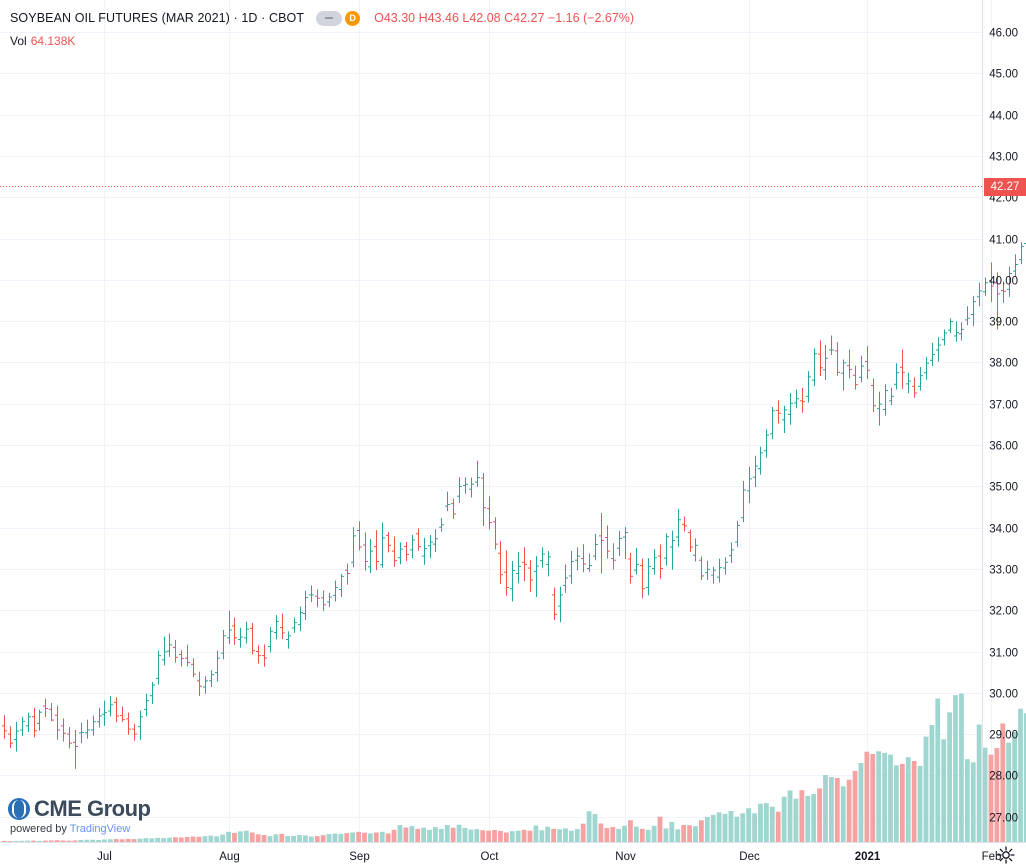 The width and height of the screenshot is (1026, 866). I want to click on low-value: 42.08, so click(485, 18).